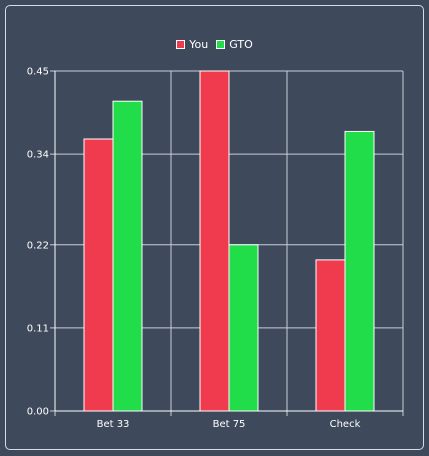 This screenshot has height=456, width=429. Describe the element at coordinates (38, 72) in the screenshot. I see `y-tick-label: 0.45` at that location.